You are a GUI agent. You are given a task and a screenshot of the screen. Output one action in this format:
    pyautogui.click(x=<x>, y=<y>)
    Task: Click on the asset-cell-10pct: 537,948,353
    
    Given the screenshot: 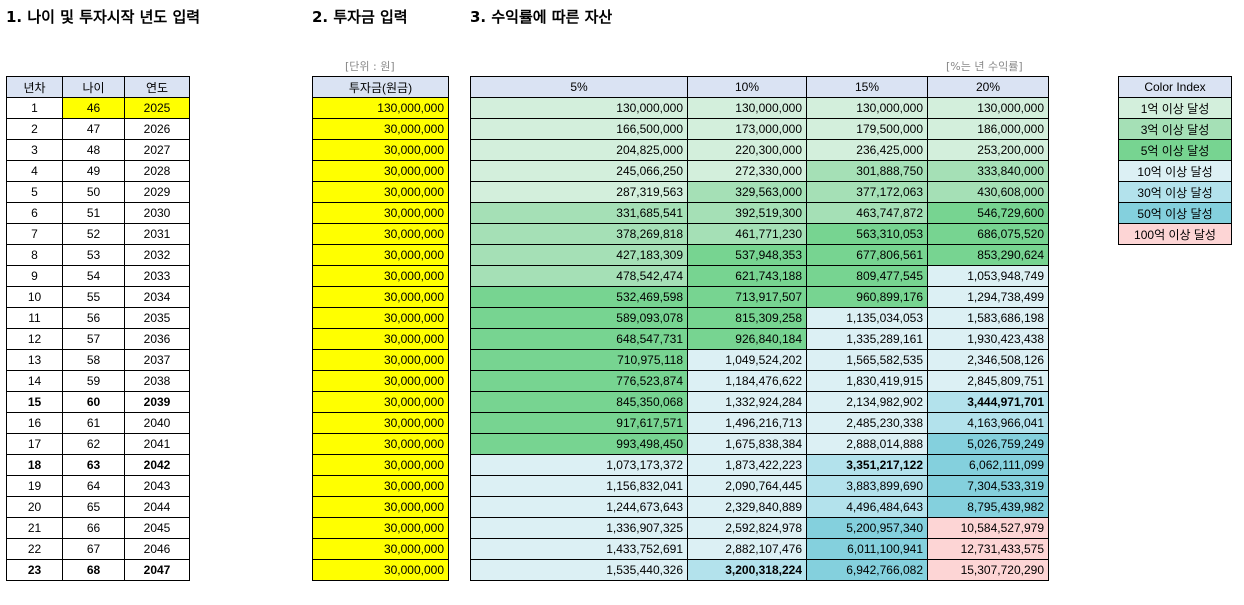 What is the action you would take?
    pyautogui.click(x=747, y=255)
    